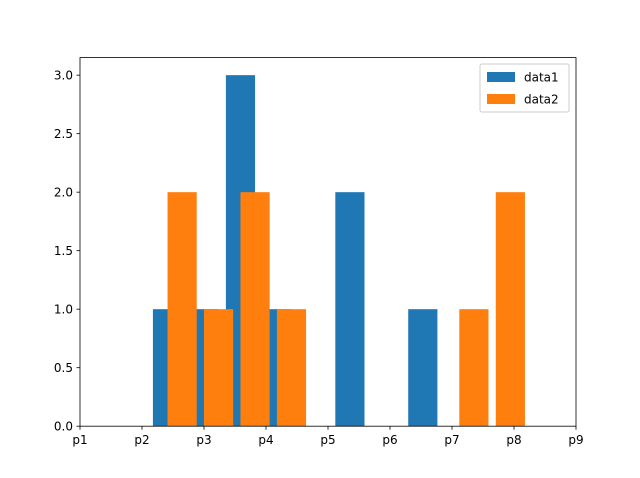 This screenshot has width=640, height=478. Describe the element at coordinates (541, 78) in the screenshot. I see `legend-label-data1: data1` at that location.